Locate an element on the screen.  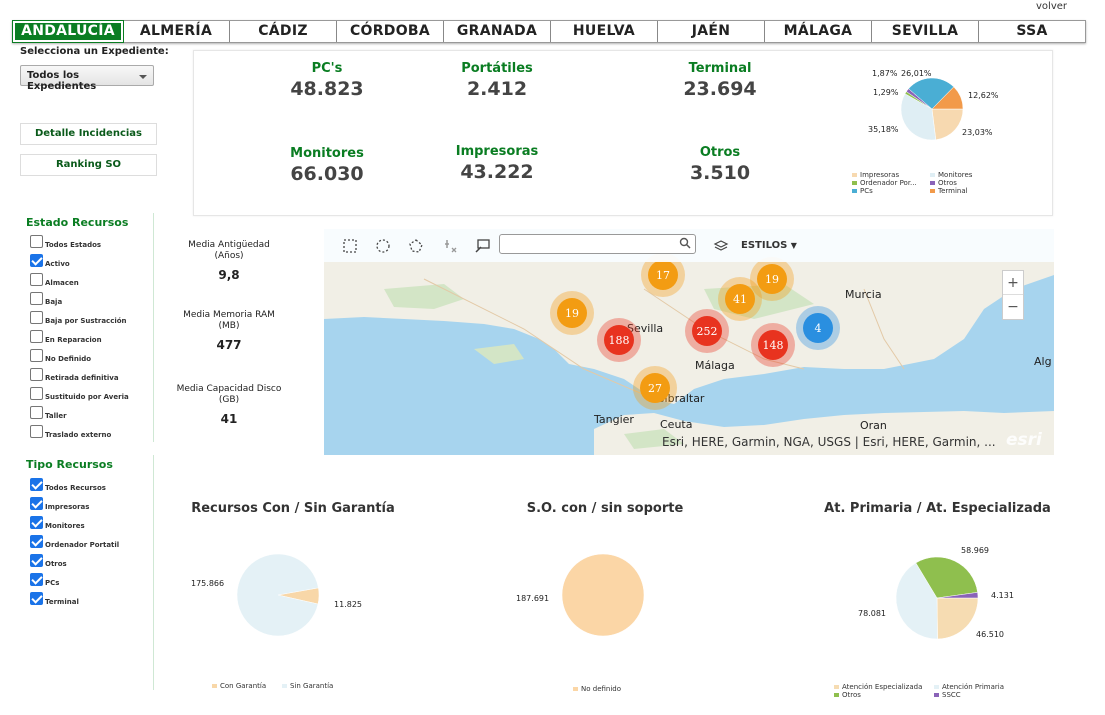
circle-select-icon is located at coordinates (383, 246).